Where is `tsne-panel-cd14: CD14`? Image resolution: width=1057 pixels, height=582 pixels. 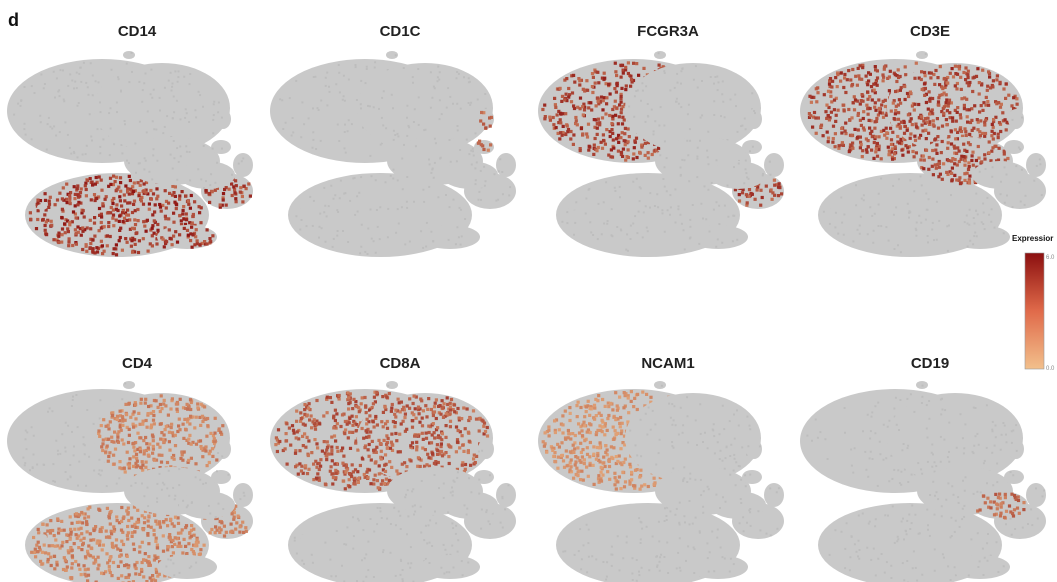
tsne-panel-cd14: CD14 is located at coordinates (130, 140).